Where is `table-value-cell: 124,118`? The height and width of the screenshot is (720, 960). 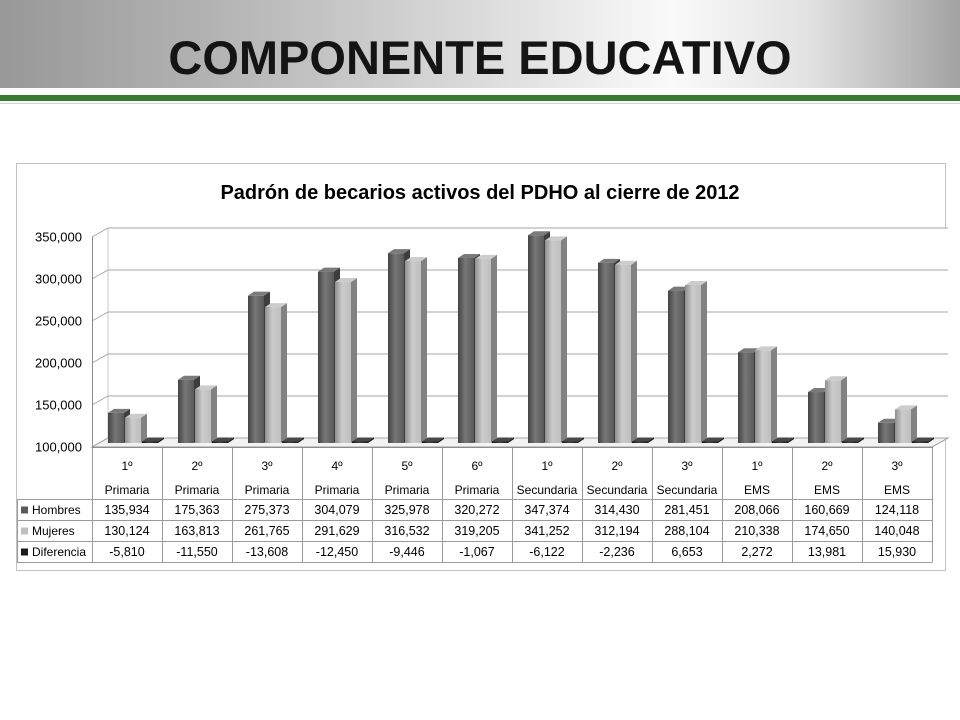 table-value-cell: 124,118 is located at coordinates (897, 510).